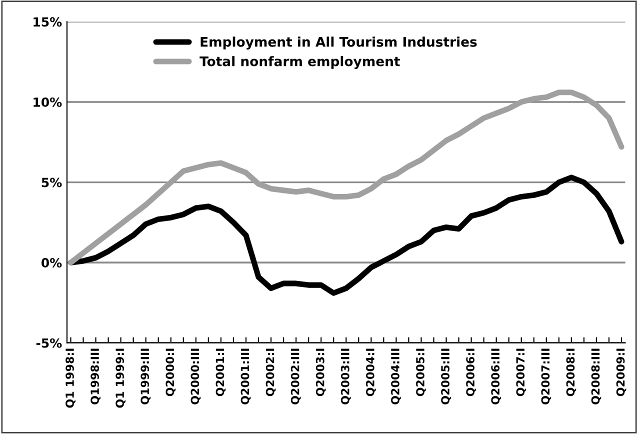 This screenshot has width=638, height=434. What do you see at coordinates (446, 376) in the screenshot?
I see `x-tick-label: Q2005:III` at bounding box center [446, 376].